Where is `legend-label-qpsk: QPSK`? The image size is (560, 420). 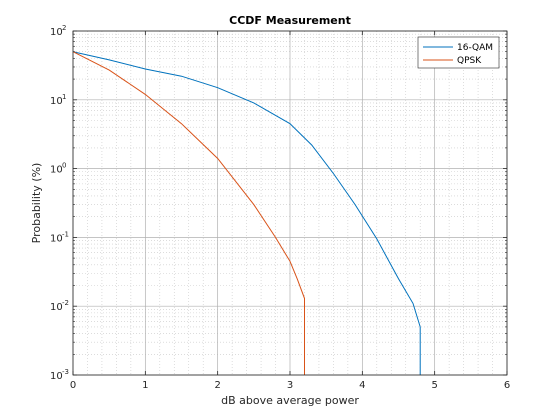
legend-label-qpsk: QPSK is located at coordinates (469, 61).